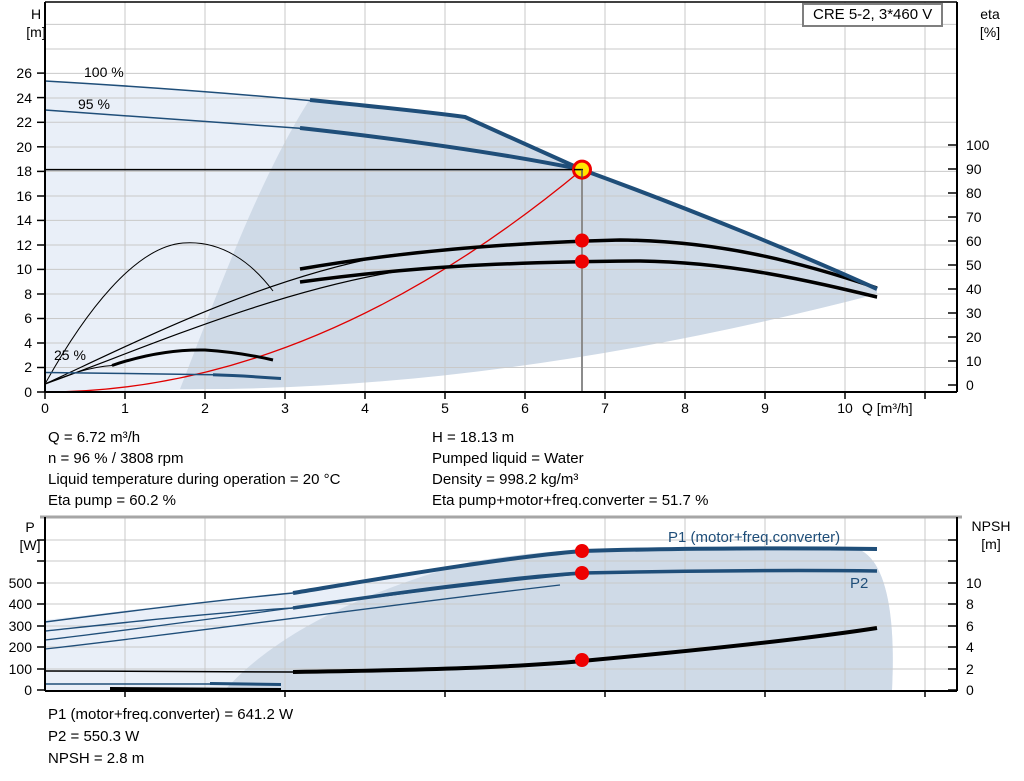 Image resolution: width=1024 pixels, height=781 pixels. Describe the element at coordinates (974, 241) in the screenshot. I see `eta-tick: 60` at that location.